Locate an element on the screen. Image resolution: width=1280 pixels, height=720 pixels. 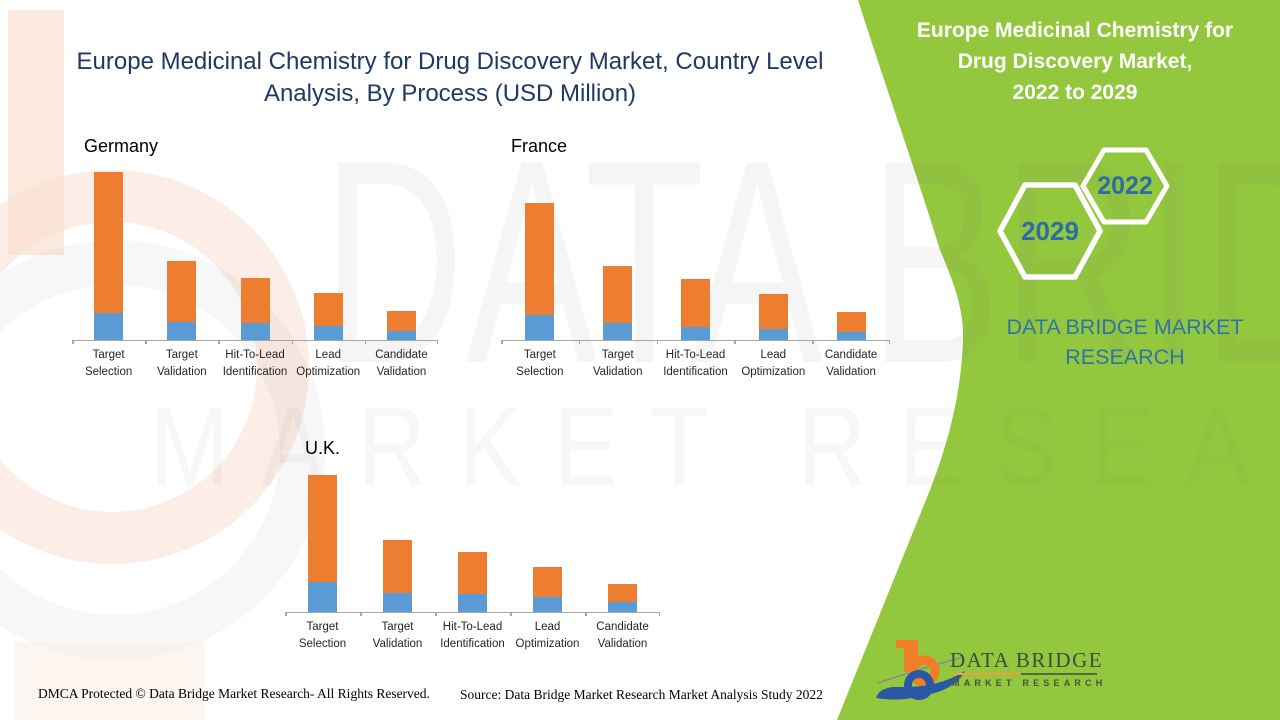
side-panel-title-line2: Drug Discovery Market, is located at coordinates (1075, 61).